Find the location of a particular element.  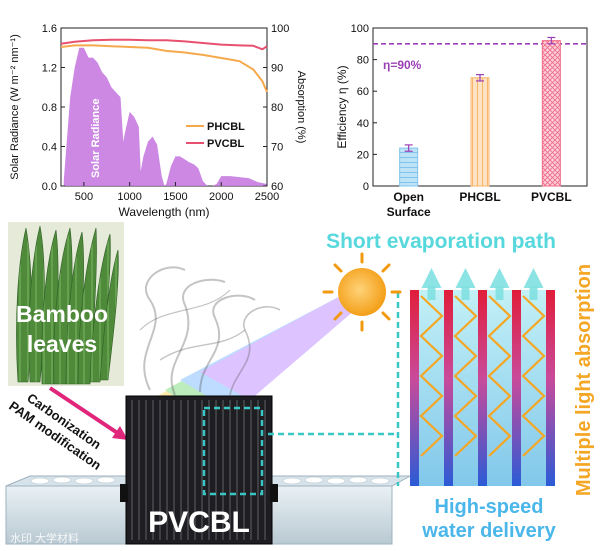

y-left-tick-label: 0.0 is located at coordinates (49, 187).